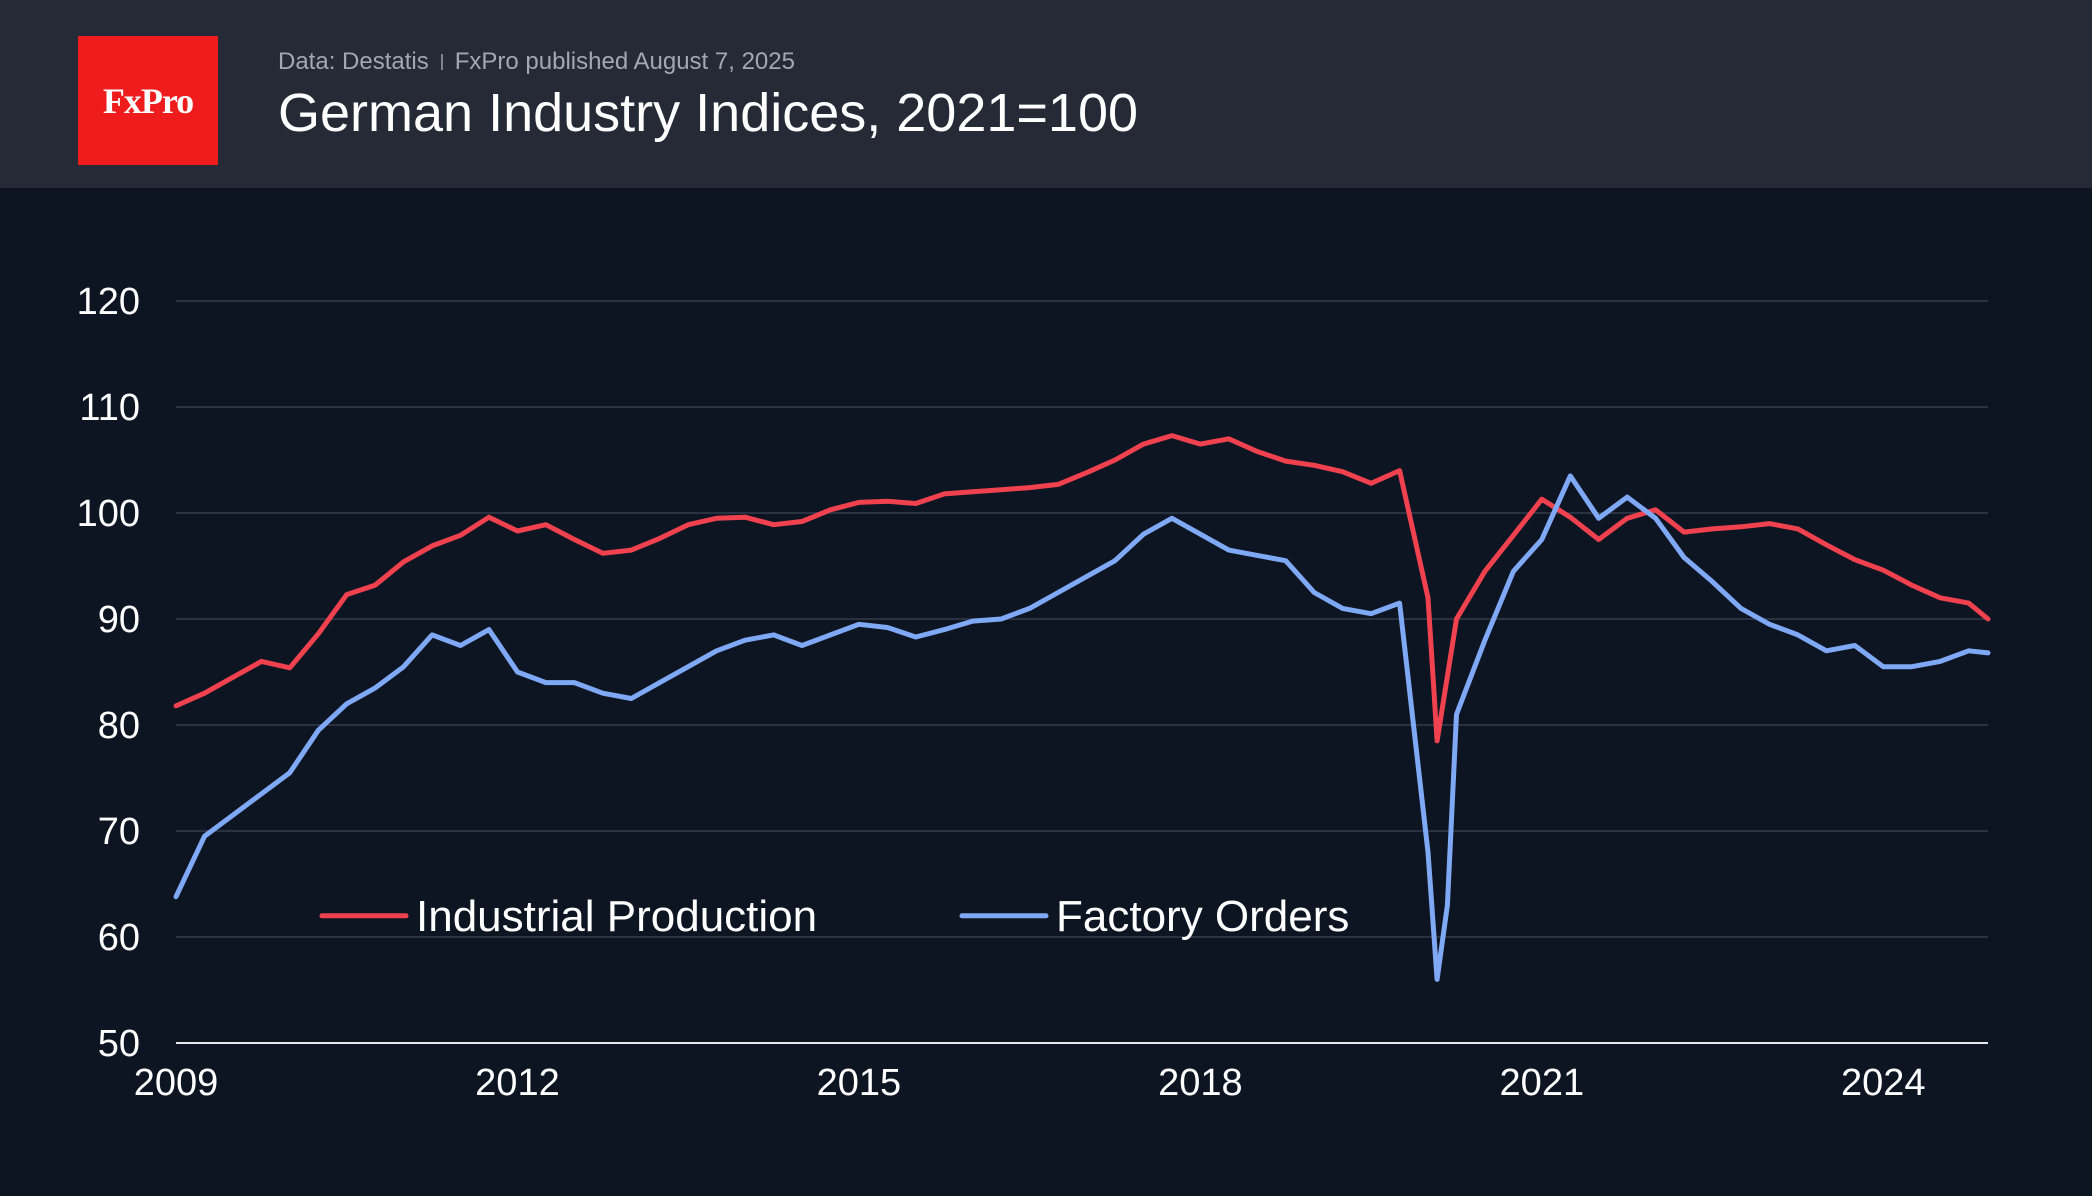 The width and height of the screenshot is (2092, 1196). Describe the element at coordinates (616, 916) in the screenshot. I see `legend-label: Industrial Production` at that location.